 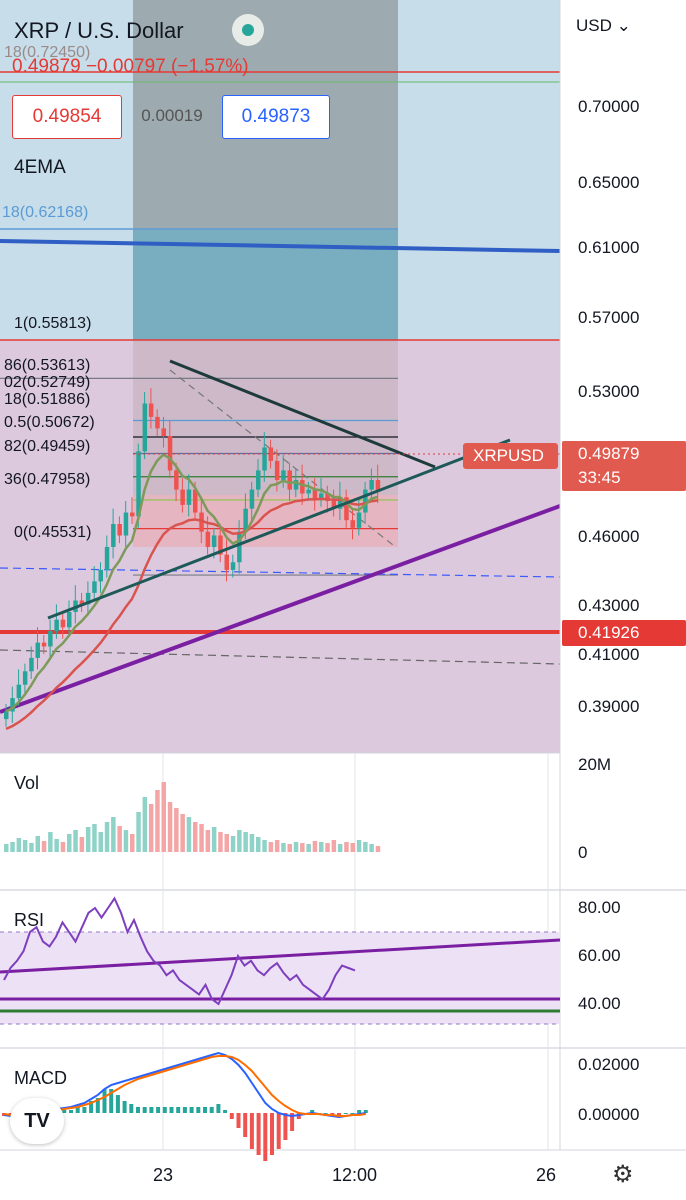 I want to click on ema-red-line, so click(x=191, y=614).